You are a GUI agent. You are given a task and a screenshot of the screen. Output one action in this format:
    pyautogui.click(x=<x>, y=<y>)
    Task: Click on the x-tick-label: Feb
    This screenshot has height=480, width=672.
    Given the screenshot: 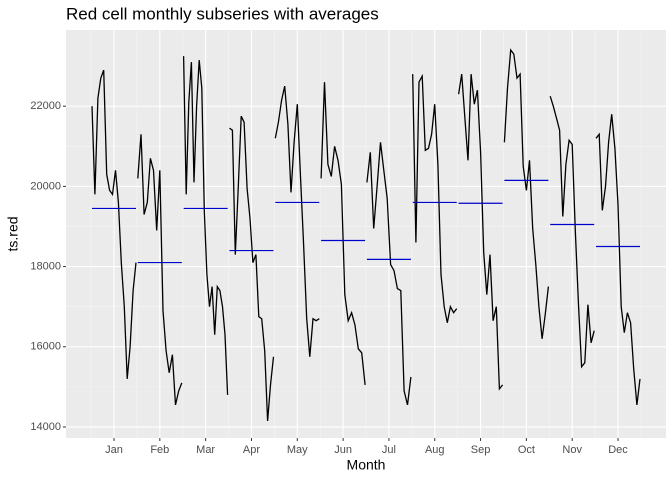 What is the action you would take?
    pyautogui.click(x=159, y=450)
    